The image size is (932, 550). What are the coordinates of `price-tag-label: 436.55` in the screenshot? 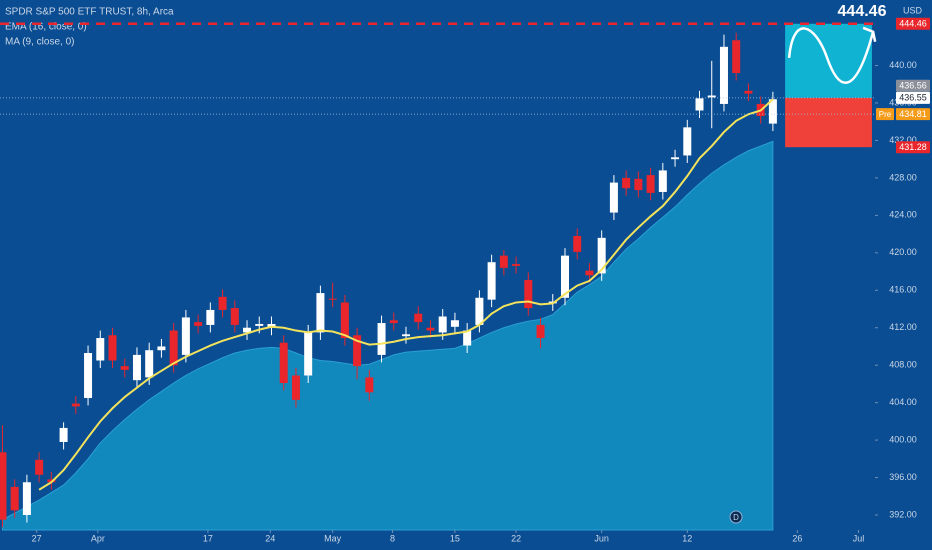 It's located at (913, 98).